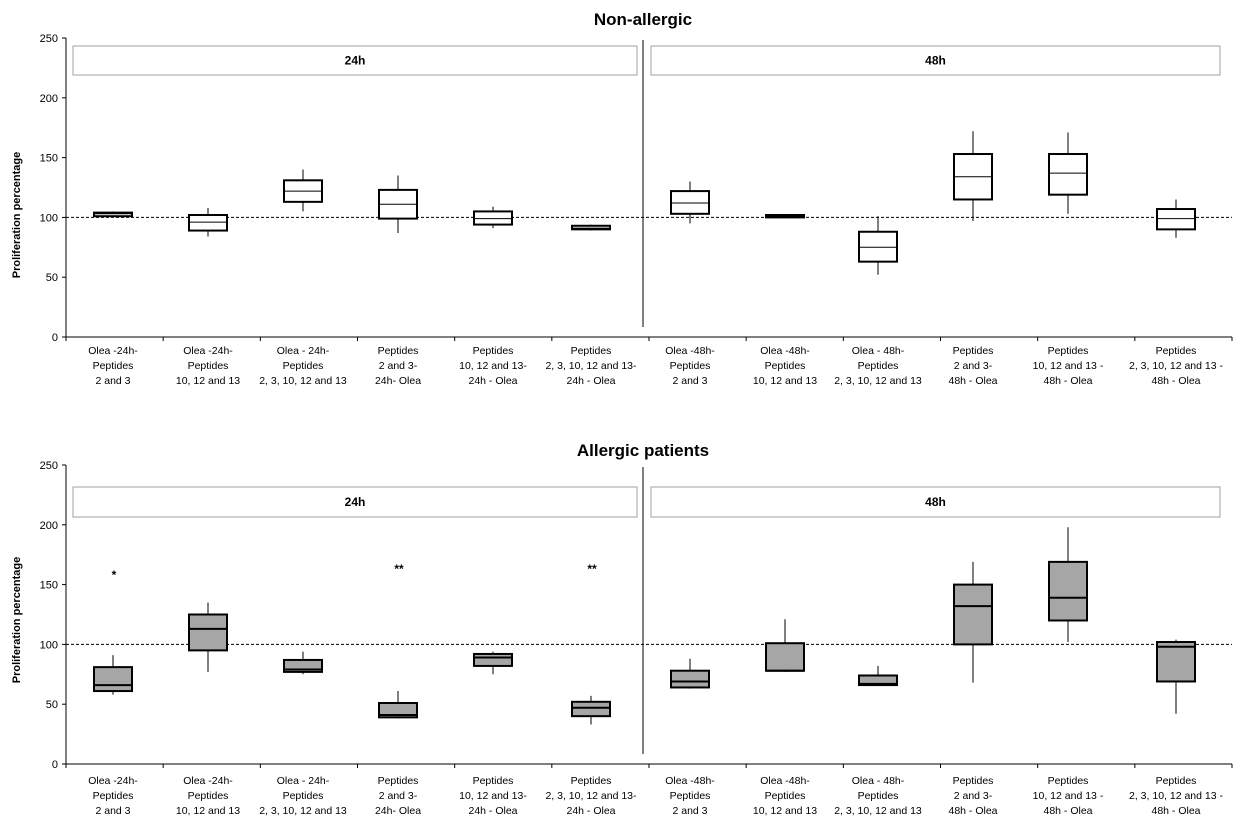 Image resolution: width=1242 pixels, height=823 pixels. I want to click on box-1: Olea -24h- Peptides 2 and 3, so click(113, 299).